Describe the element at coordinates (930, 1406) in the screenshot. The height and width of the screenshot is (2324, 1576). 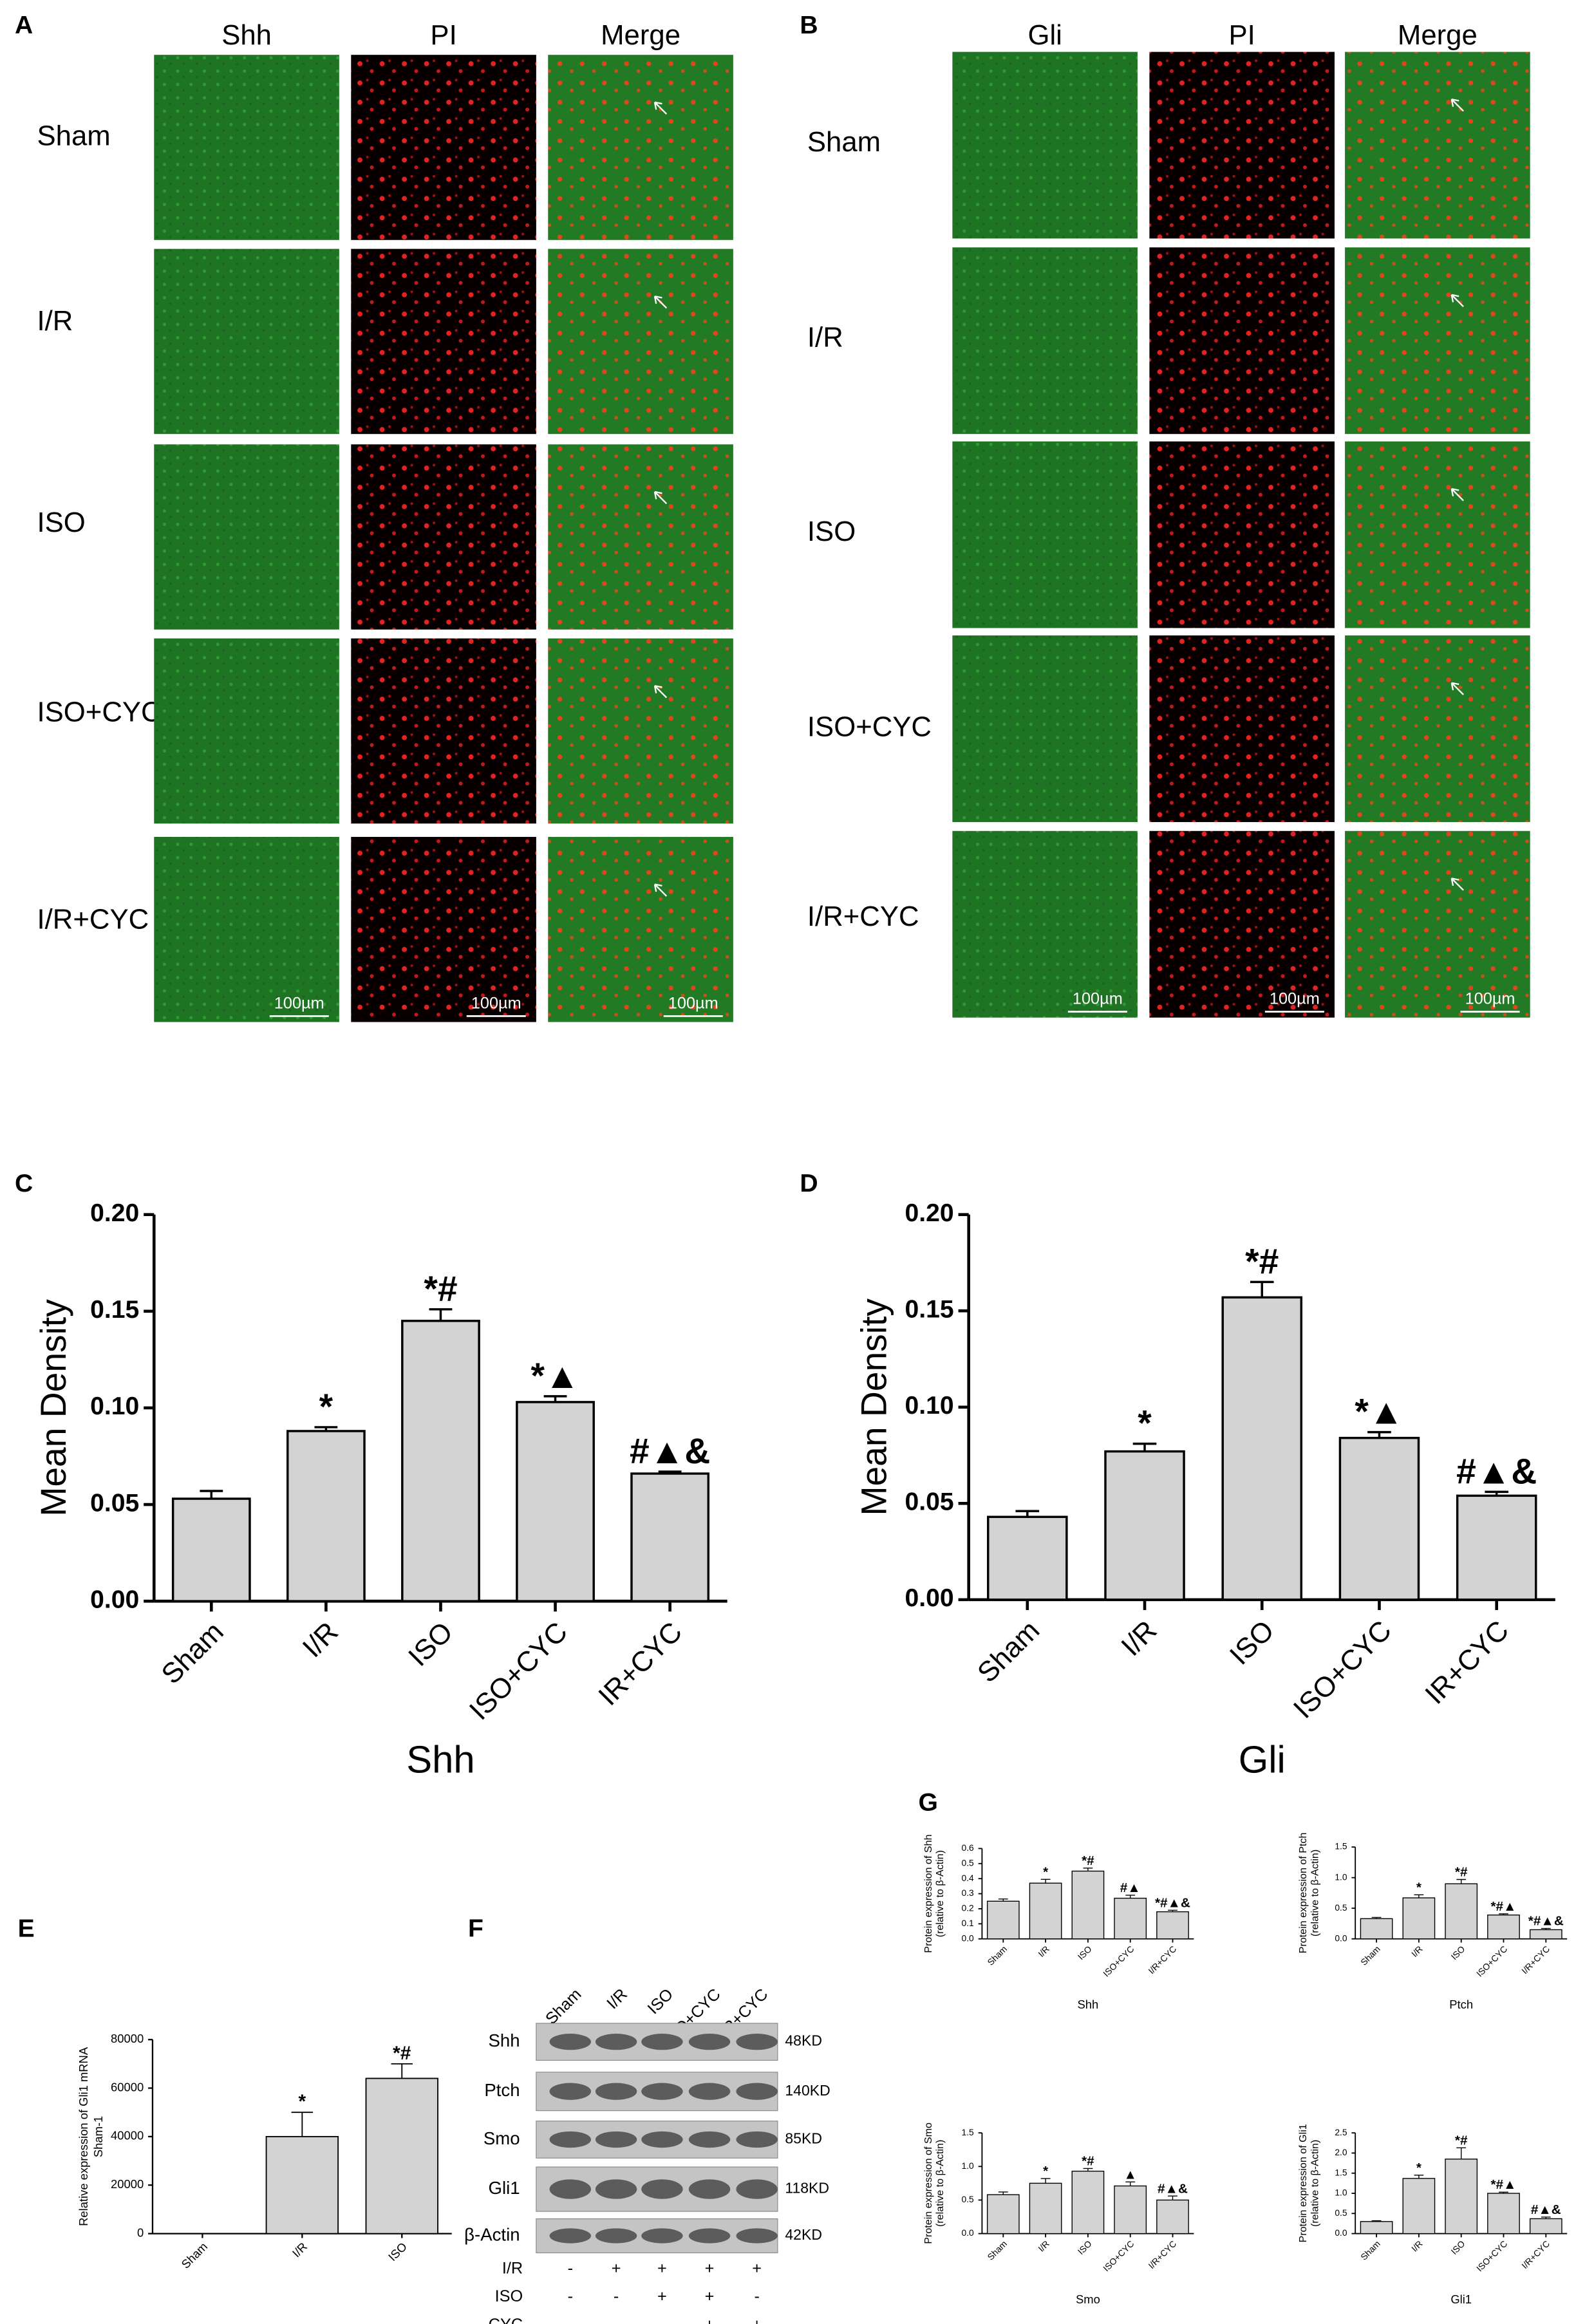
I see `y-tick-label: 0.10` at that location.